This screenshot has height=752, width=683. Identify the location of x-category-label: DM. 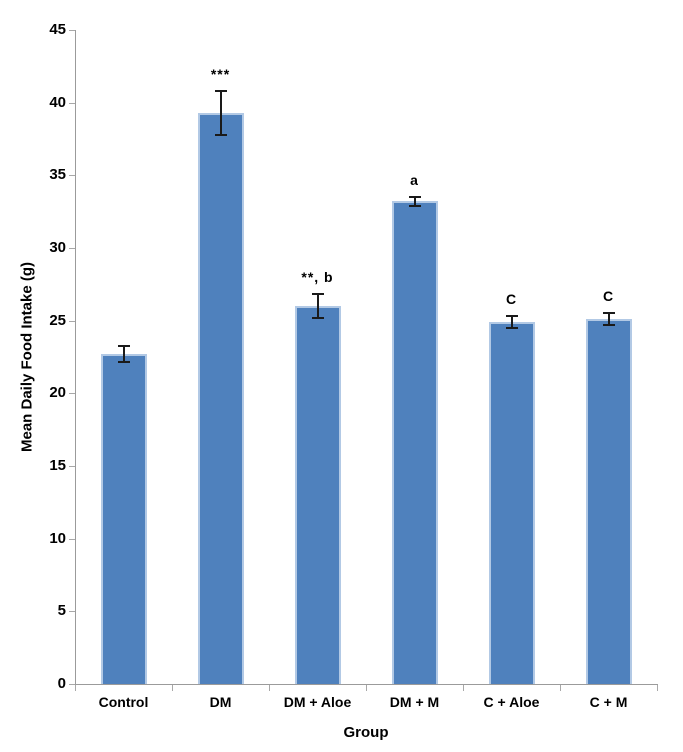
(220, 702).